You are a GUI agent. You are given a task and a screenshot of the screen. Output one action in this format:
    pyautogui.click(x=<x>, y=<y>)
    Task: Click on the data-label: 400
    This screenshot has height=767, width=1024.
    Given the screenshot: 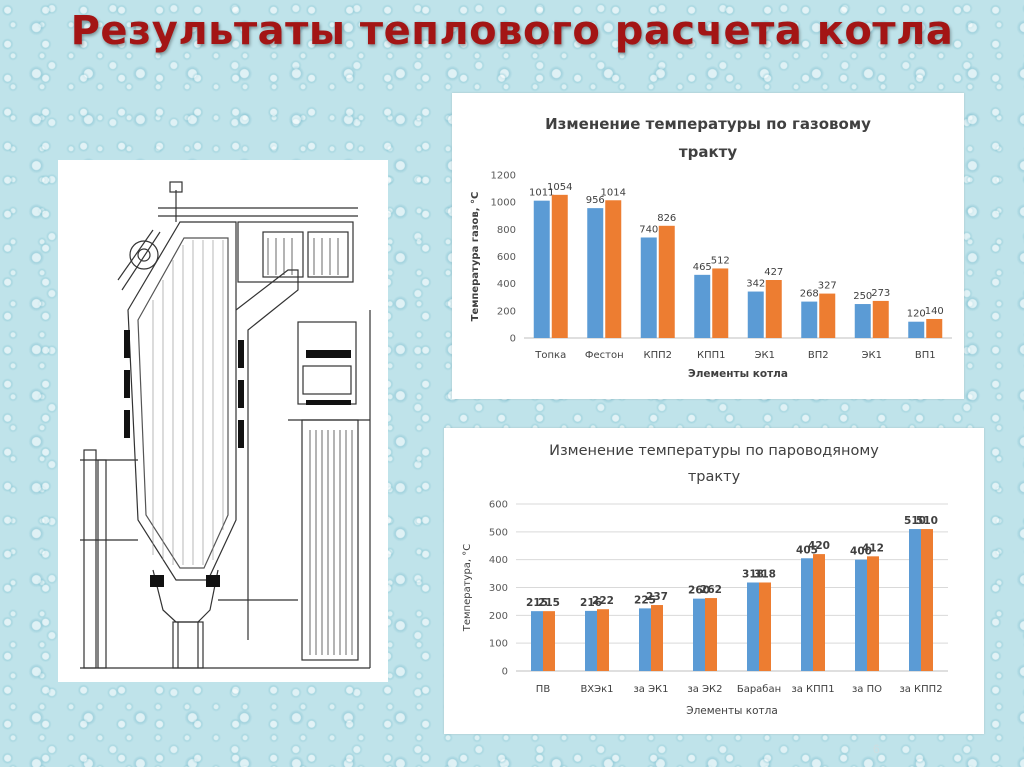 What is the action you would take?
    pyautogui.click(x=861, y=552)
    